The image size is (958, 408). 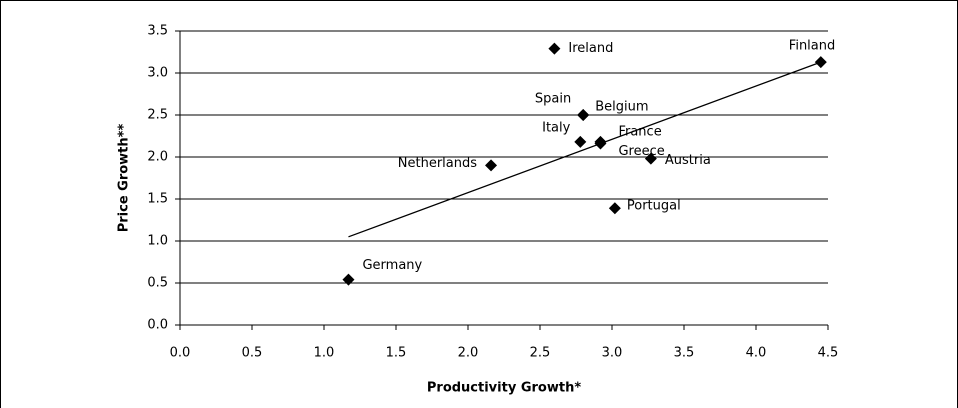 What do you see at coordinates (612, 353) in the screenshot?
I see `x-tick-label: 3.0` at bounding box center [612, 353].